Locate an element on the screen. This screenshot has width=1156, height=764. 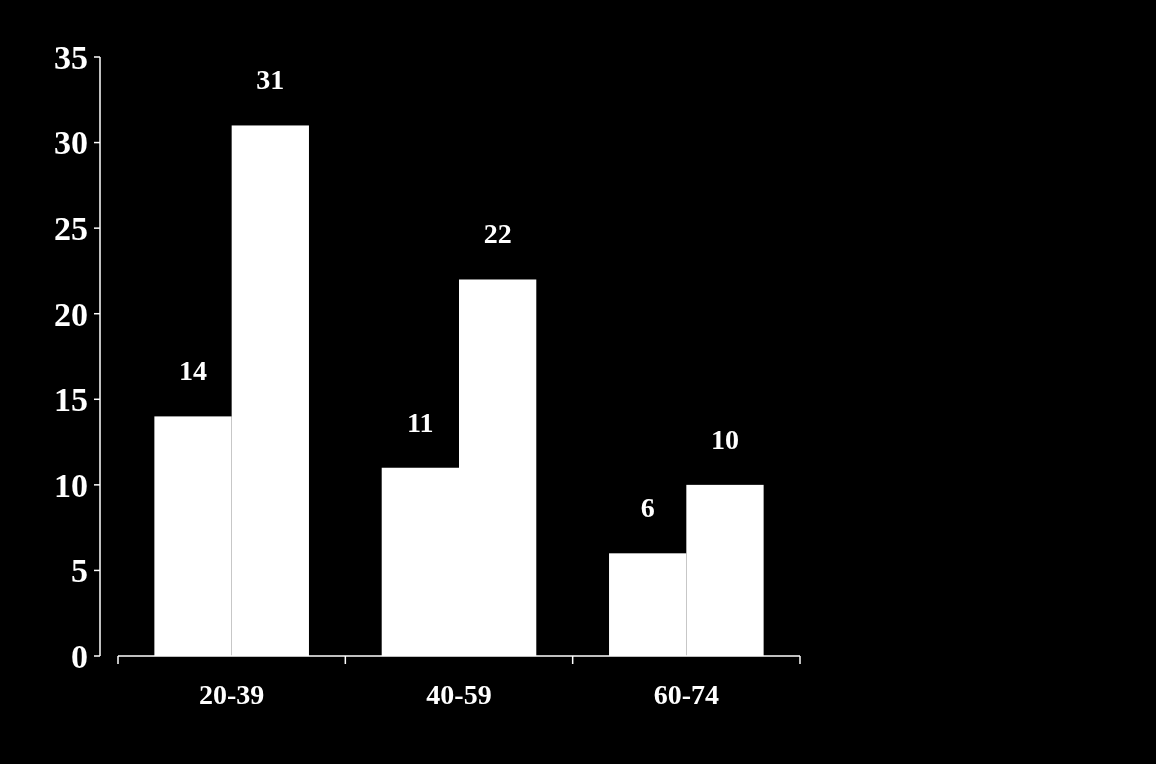
data-label: 22 is located at coordinates (497, 234).